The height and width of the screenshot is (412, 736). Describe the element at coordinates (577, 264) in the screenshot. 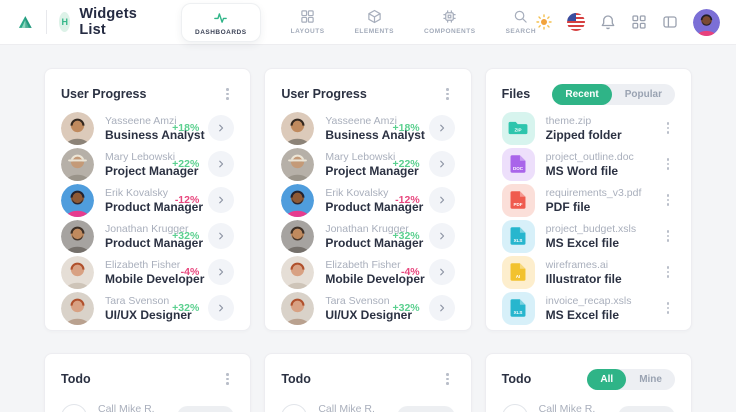

I see `file-name: wireframes.ai` at that location.